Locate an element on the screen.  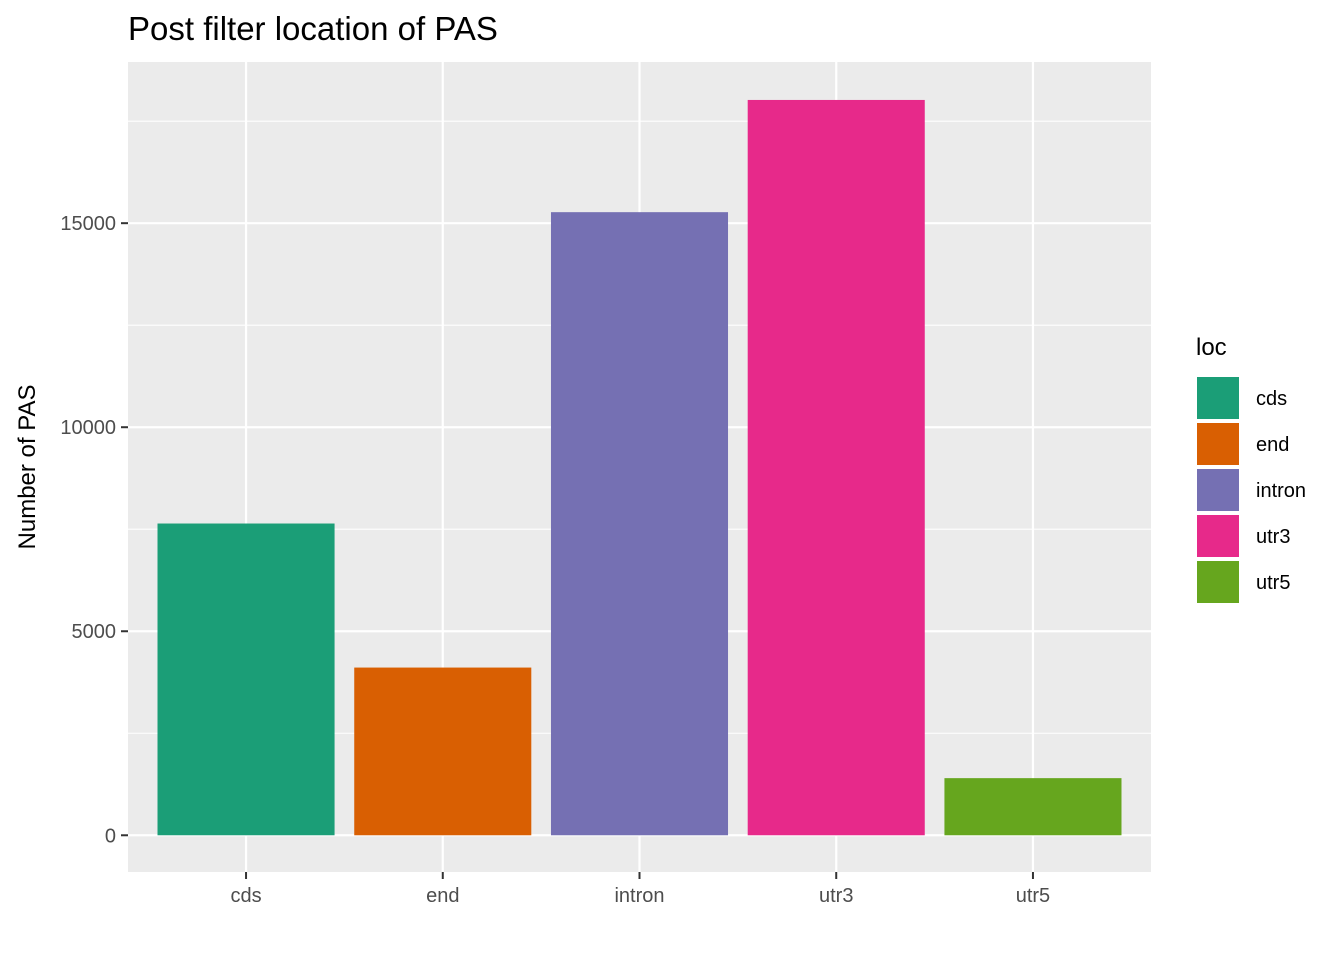
legend-key-cds is located at coordinates (1218, 398).